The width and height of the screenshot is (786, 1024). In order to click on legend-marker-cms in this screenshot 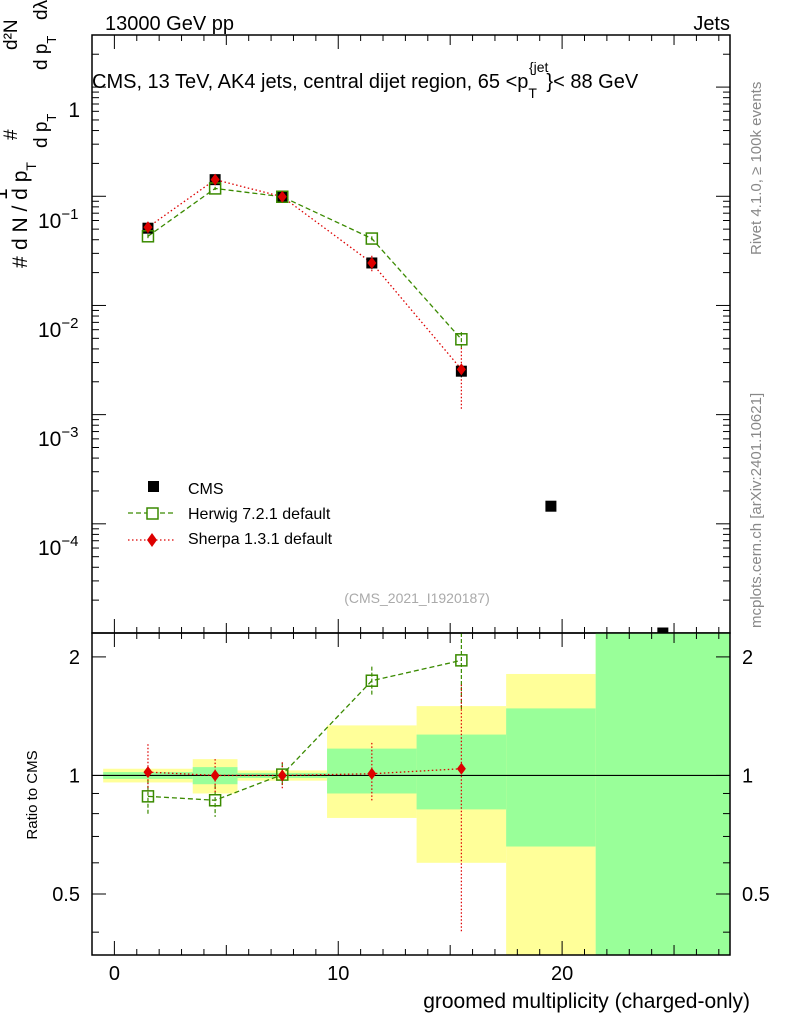, I will do `click(153, 486)`.